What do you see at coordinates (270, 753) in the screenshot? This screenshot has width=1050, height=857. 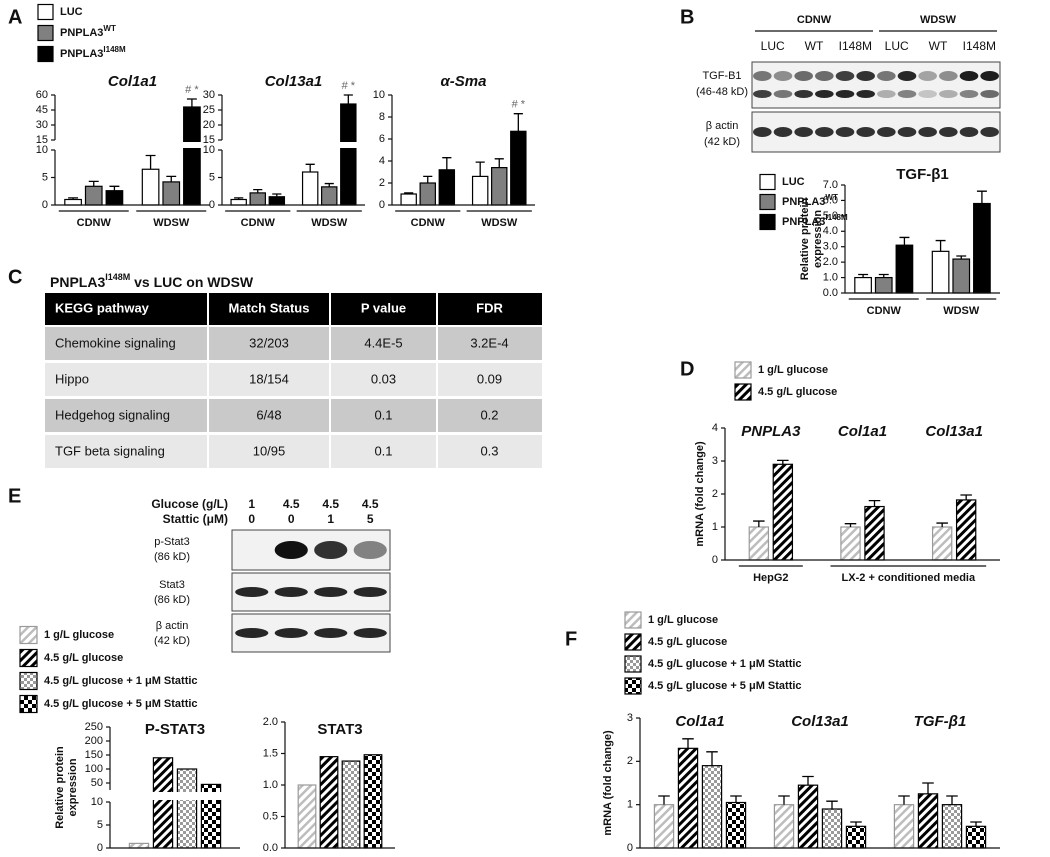 I see `y-tick-label: 1.5` at bounding box center [270, 753].